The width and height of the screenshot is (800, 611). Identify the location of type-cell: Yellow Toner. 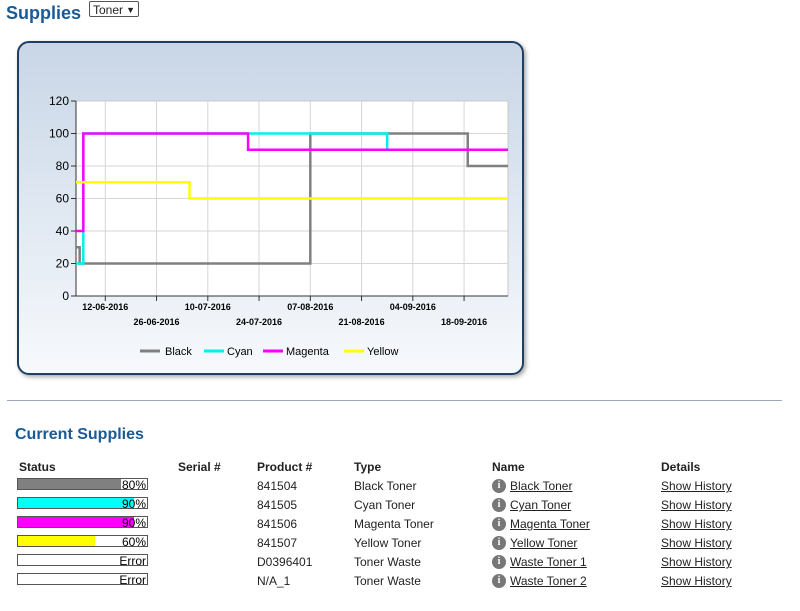
(388, 543).